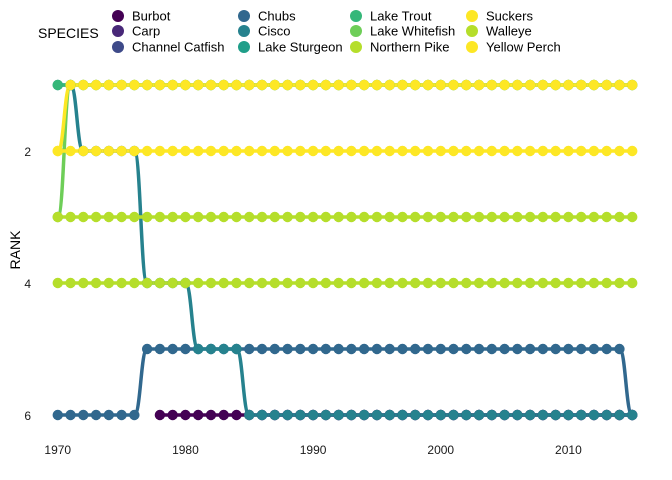 The image size is (672, 480). I want to click on legend-label: Yellow Perch, so click(523, 47).